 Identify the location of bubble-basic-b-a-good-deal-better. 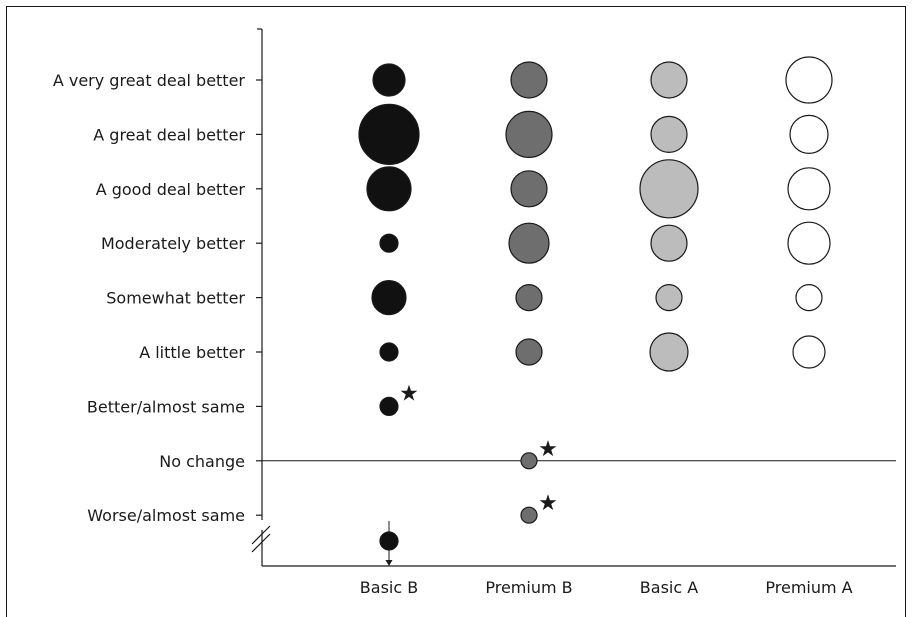
(389, 189).